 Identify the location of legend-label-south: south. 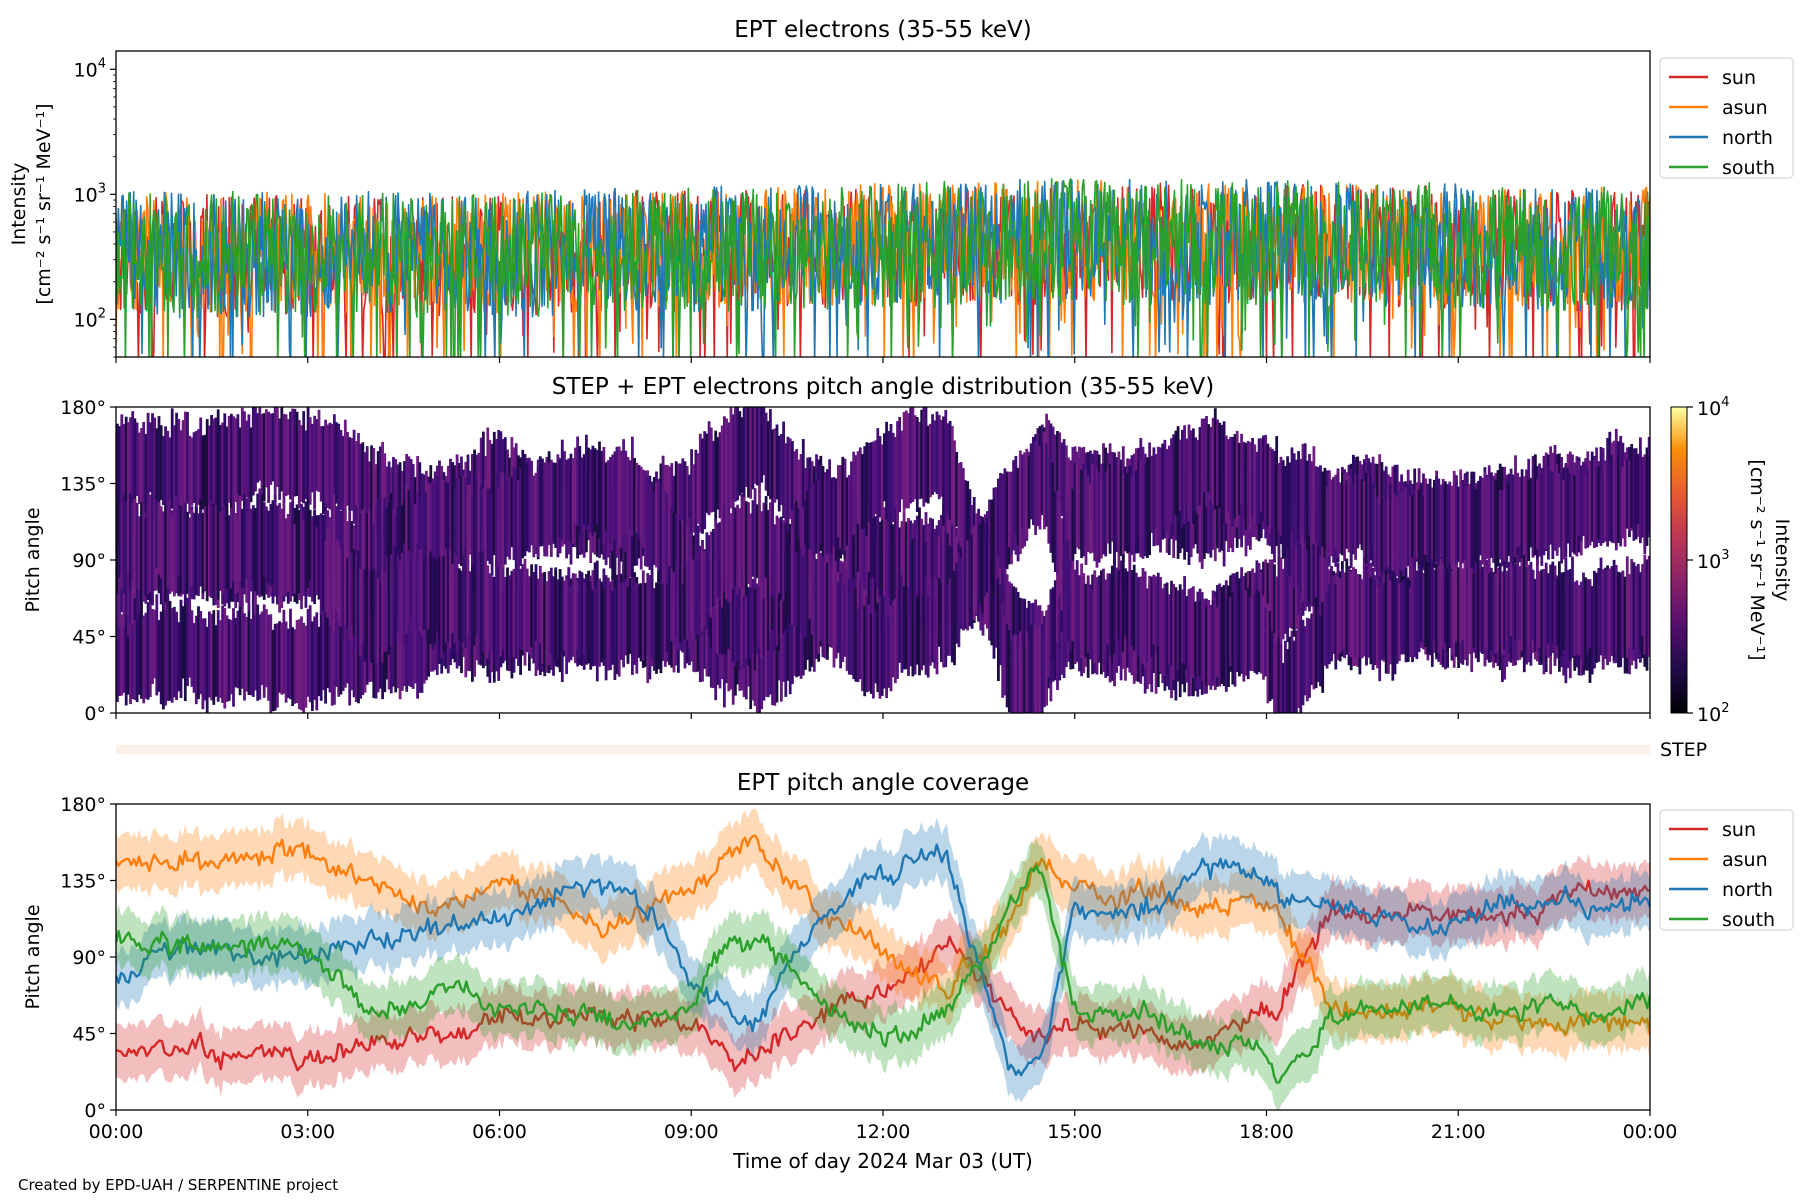
(1748, 168).